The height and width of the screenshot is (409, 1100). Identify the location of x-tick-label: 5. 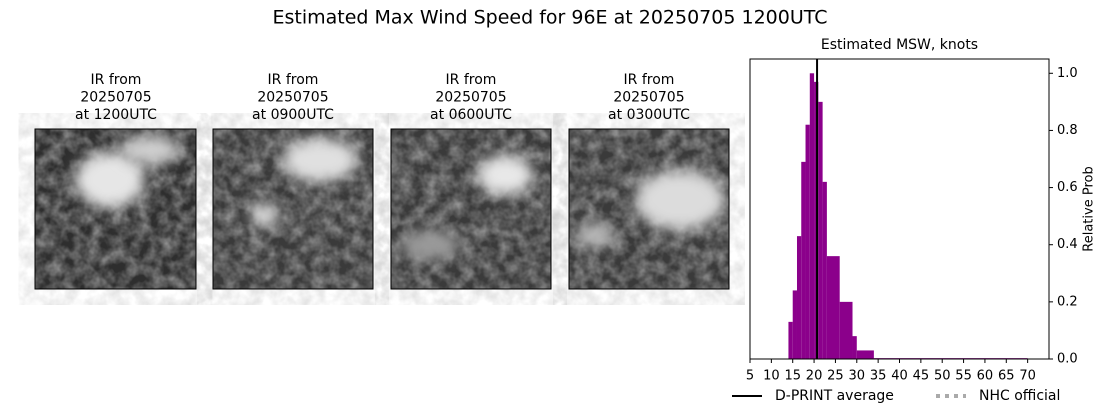
(750, 376).